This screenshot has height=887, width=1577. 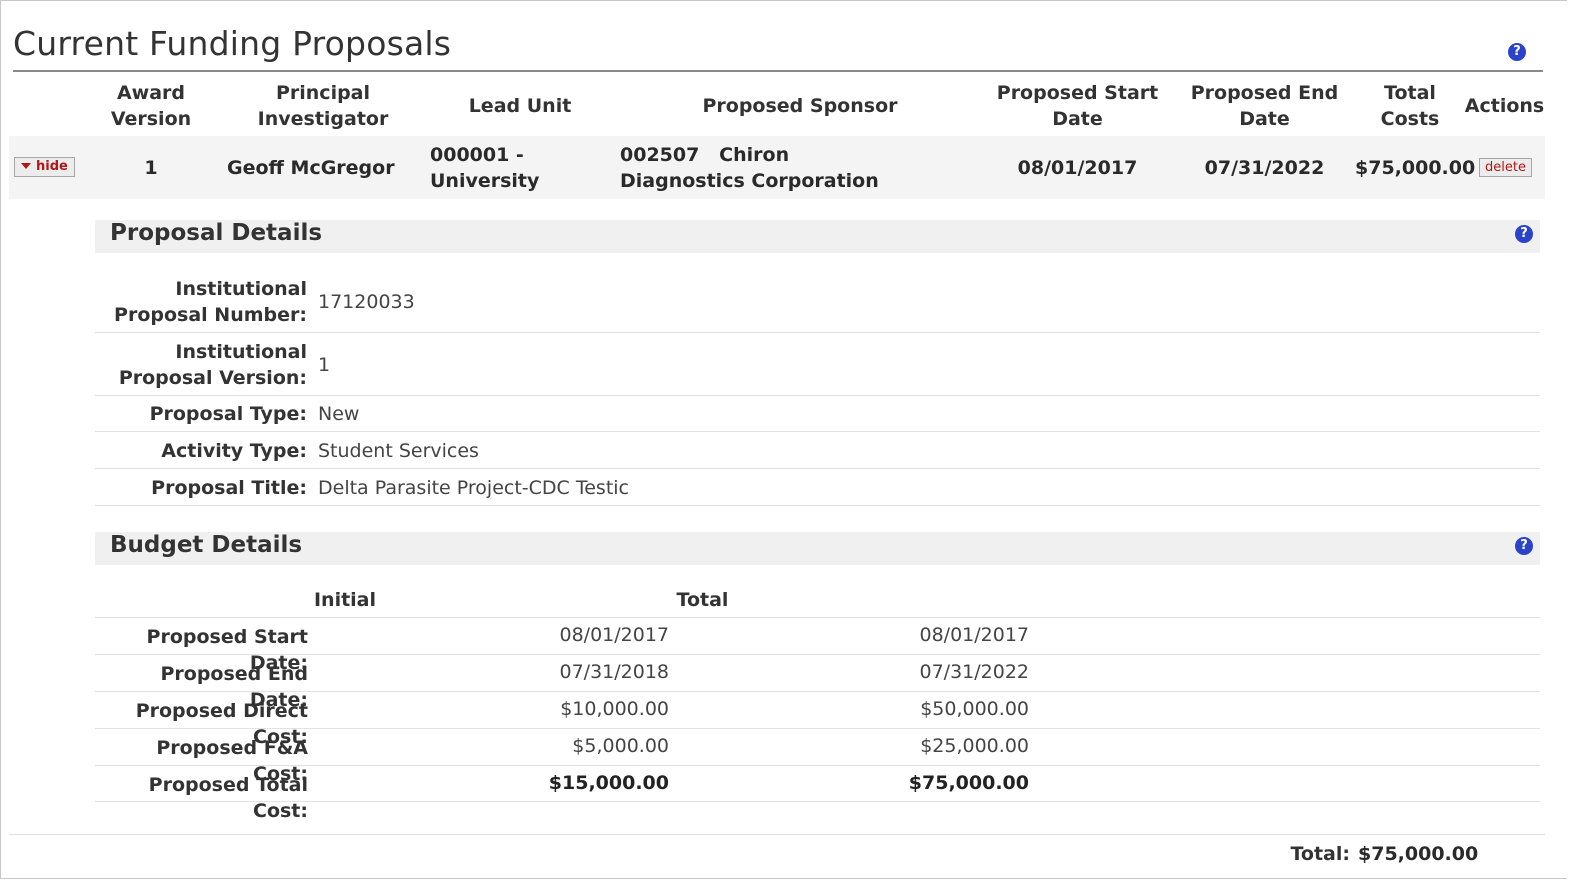 I want to click on cell-principal-investigator: Geoff McGregor, so click(x=311, y=168).